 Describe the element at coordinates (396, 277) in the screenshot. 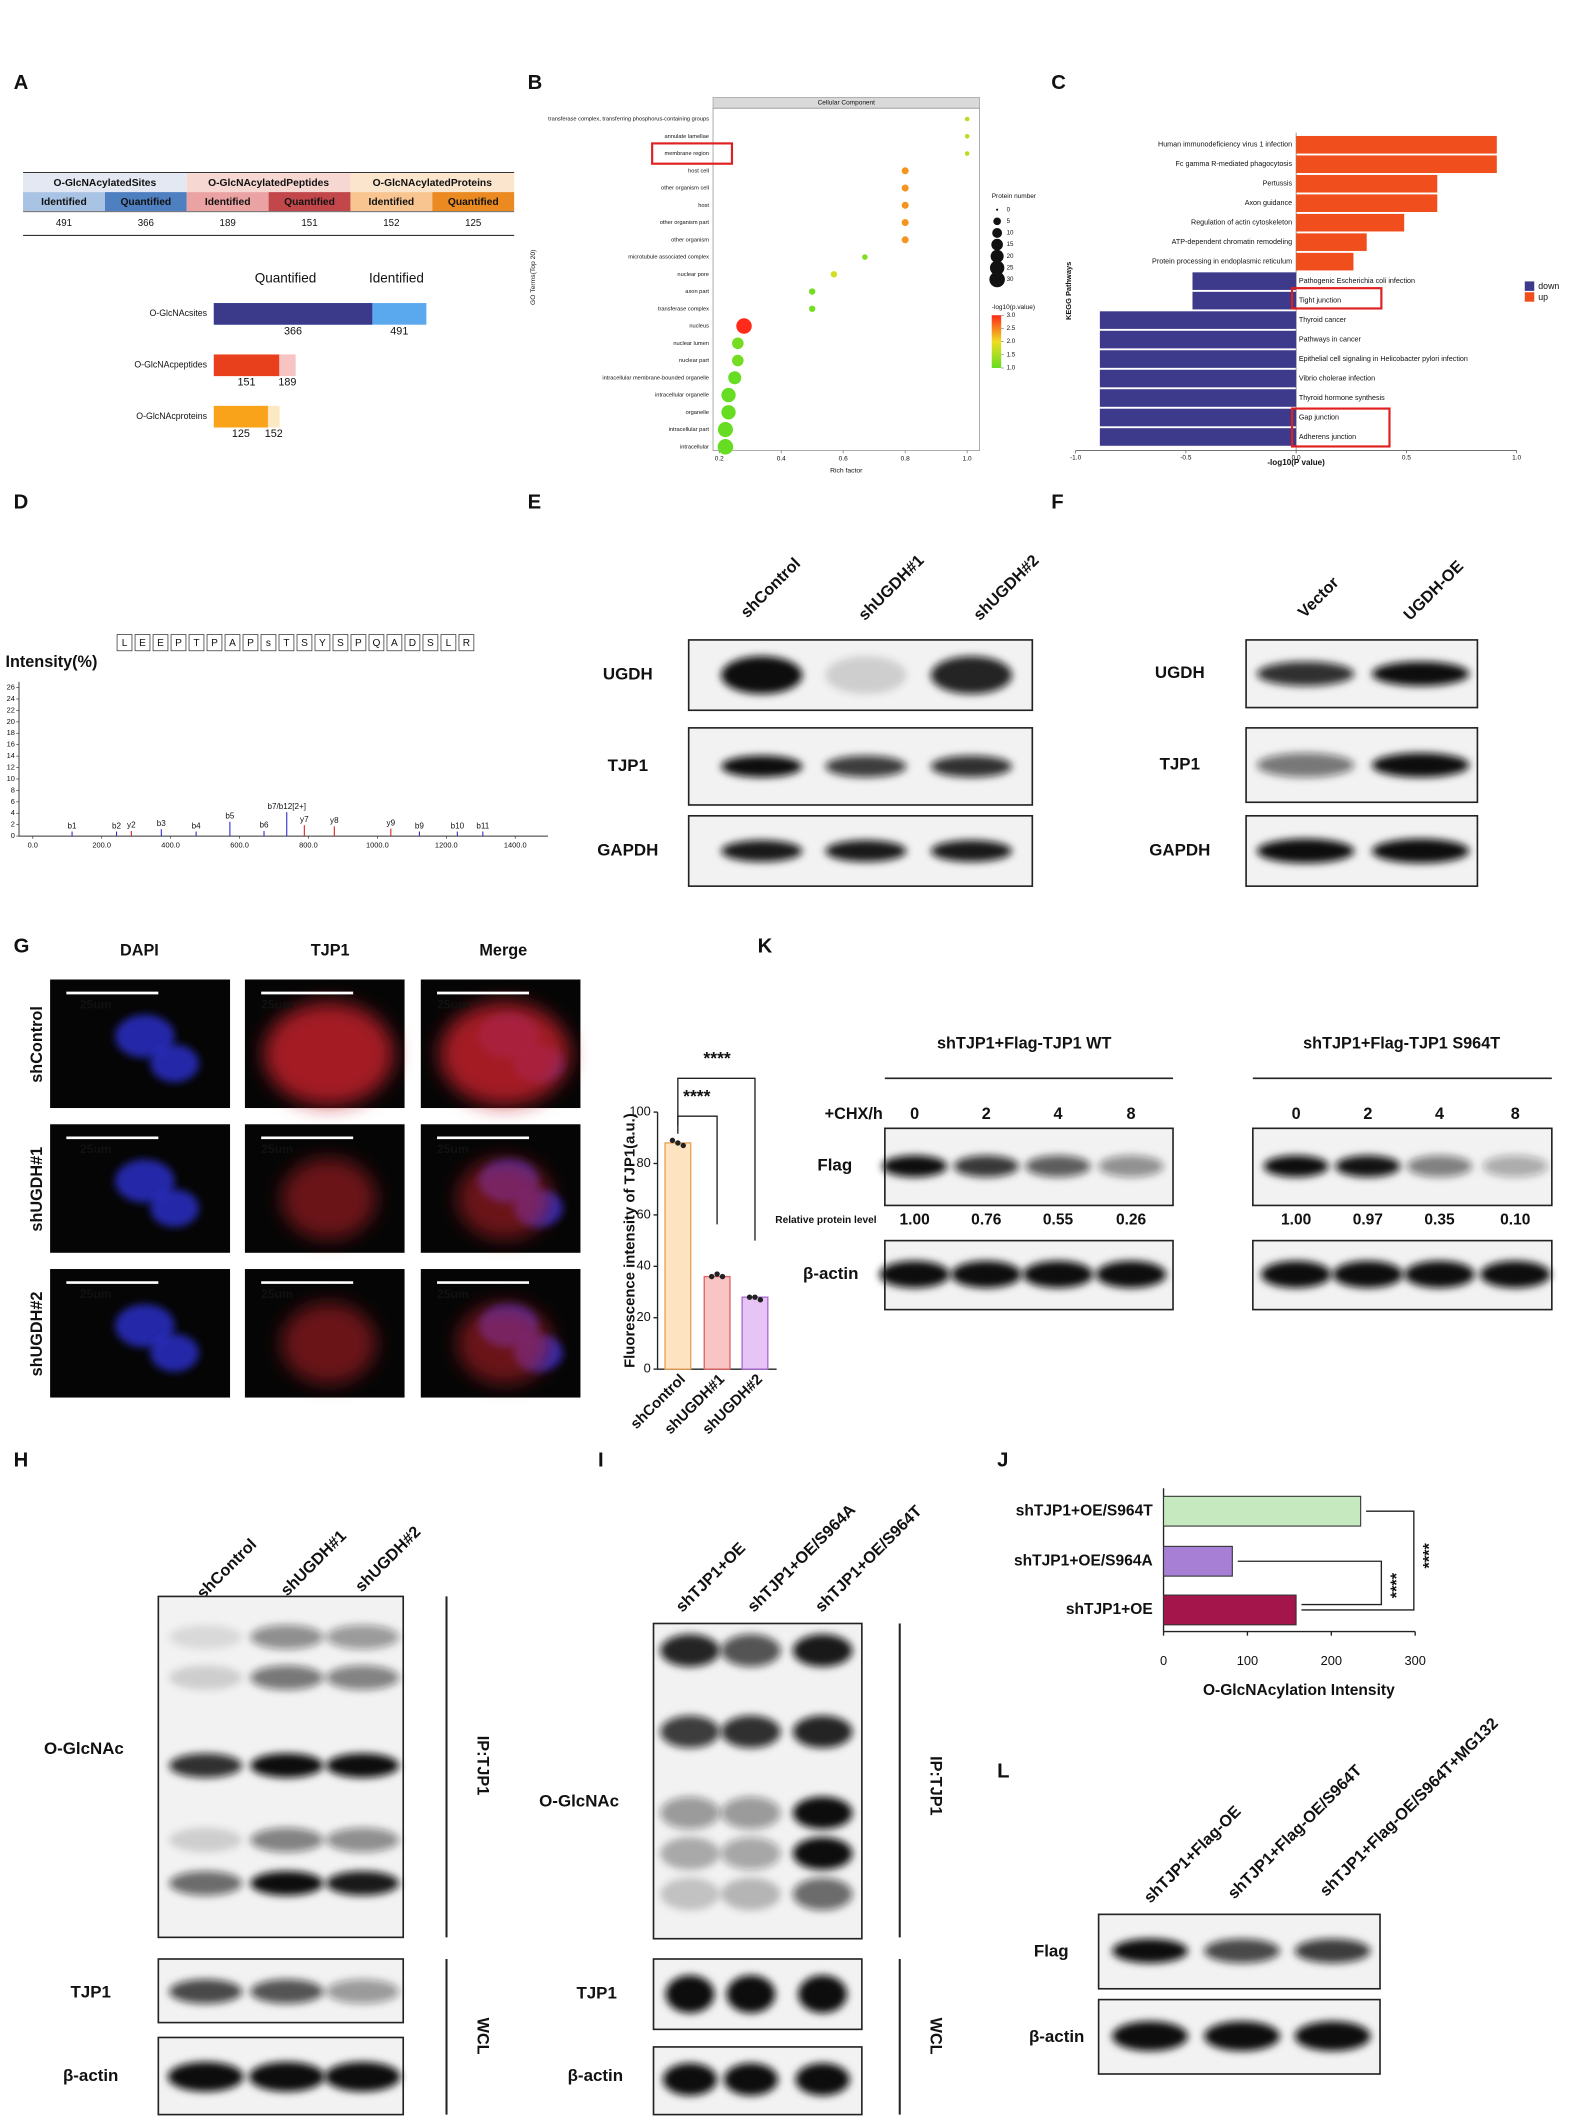

I see `series-header: Identified` at that location.